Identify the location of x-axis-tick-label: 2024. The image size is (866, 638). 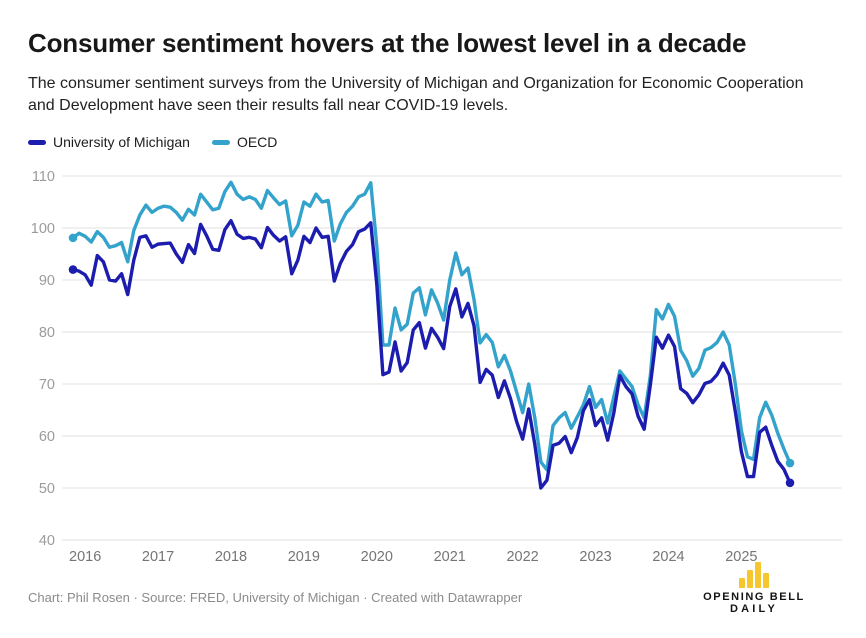
(668, 557).